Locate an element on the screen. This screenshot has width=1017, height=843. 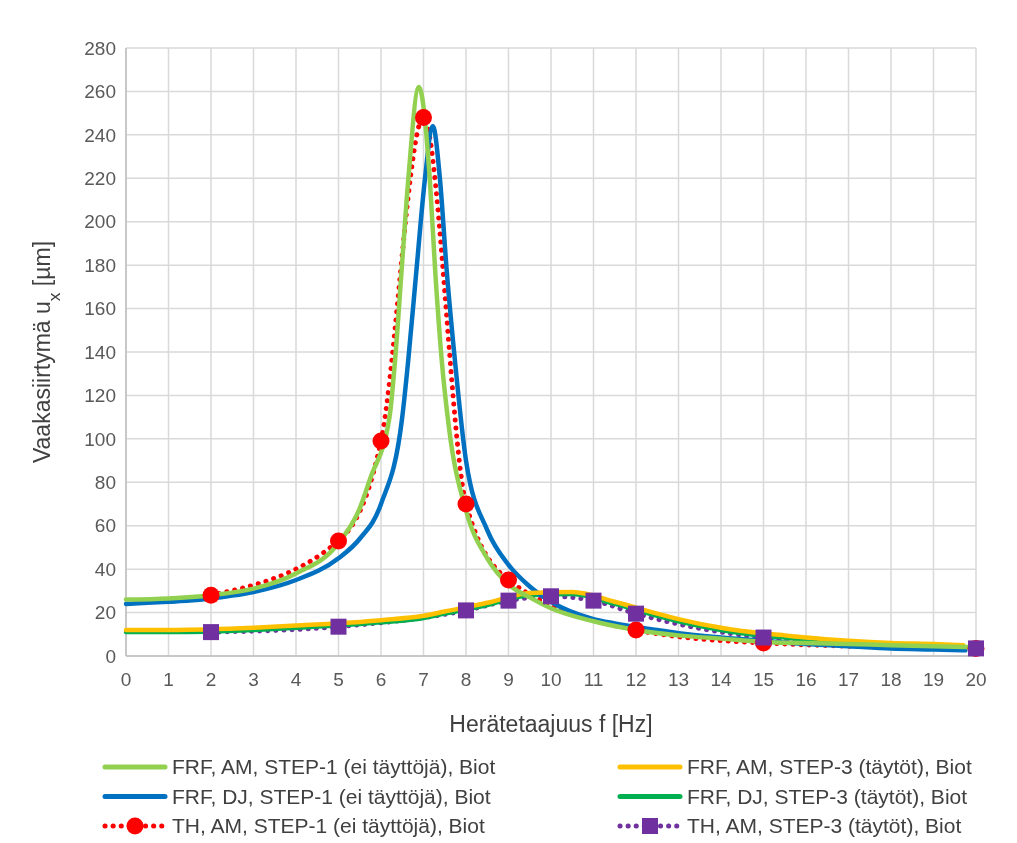
y-tick-label: 240 is located at coordinates (100, 135).